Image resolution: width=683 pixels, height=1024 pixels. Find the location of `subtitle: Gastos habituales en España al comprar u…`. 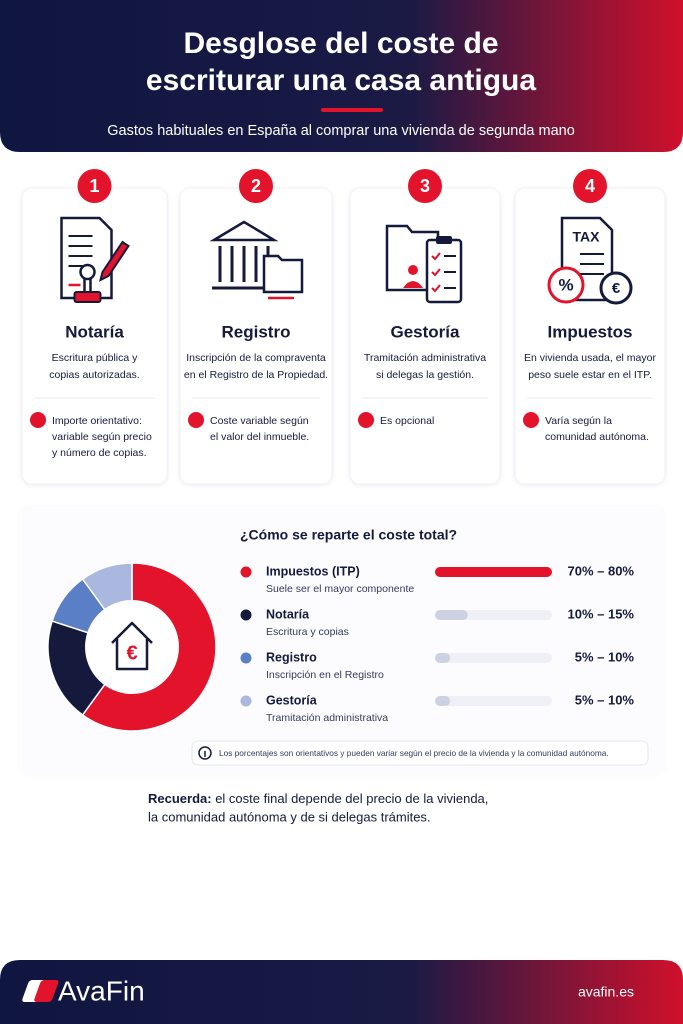

subtitle: Gastos habituales en España al comprar u… is located at coordinates (341, 131).